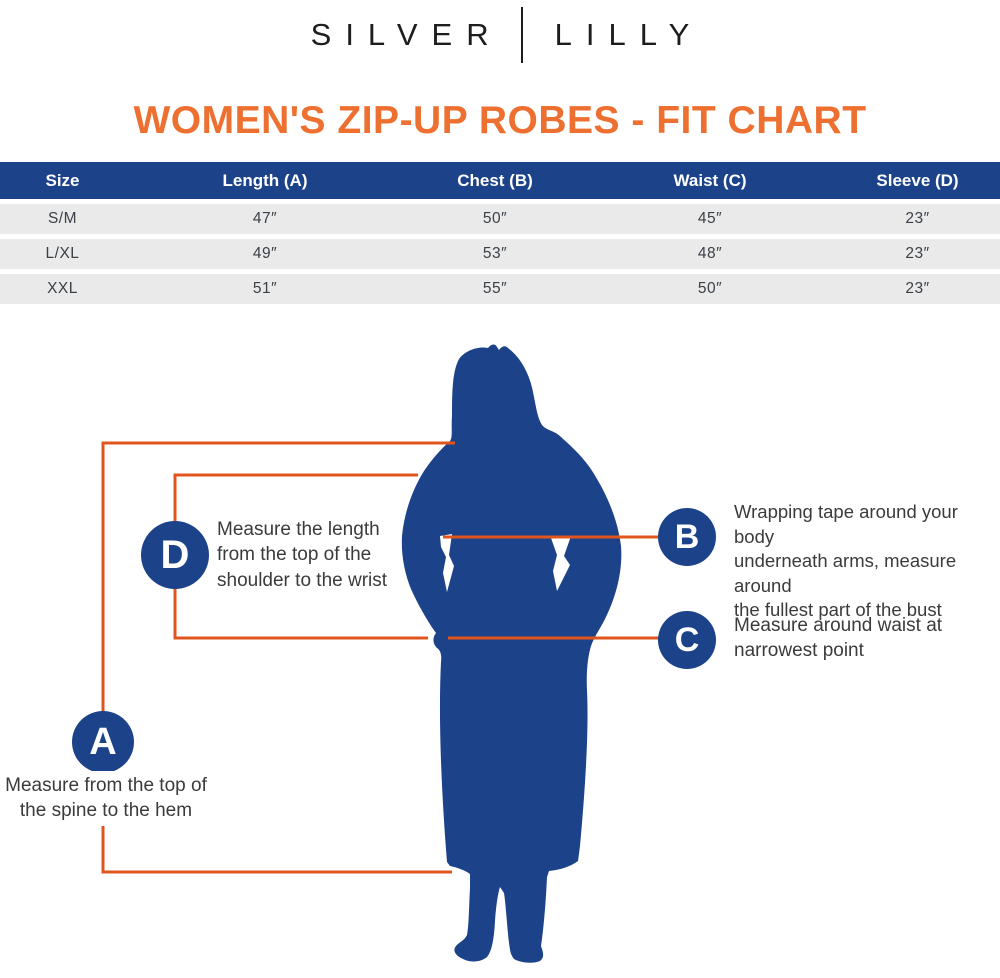  What do you see at coordinates (62, 288) in the screenshot?
I see `size-value: XXL` at bounding box center [62, 288].